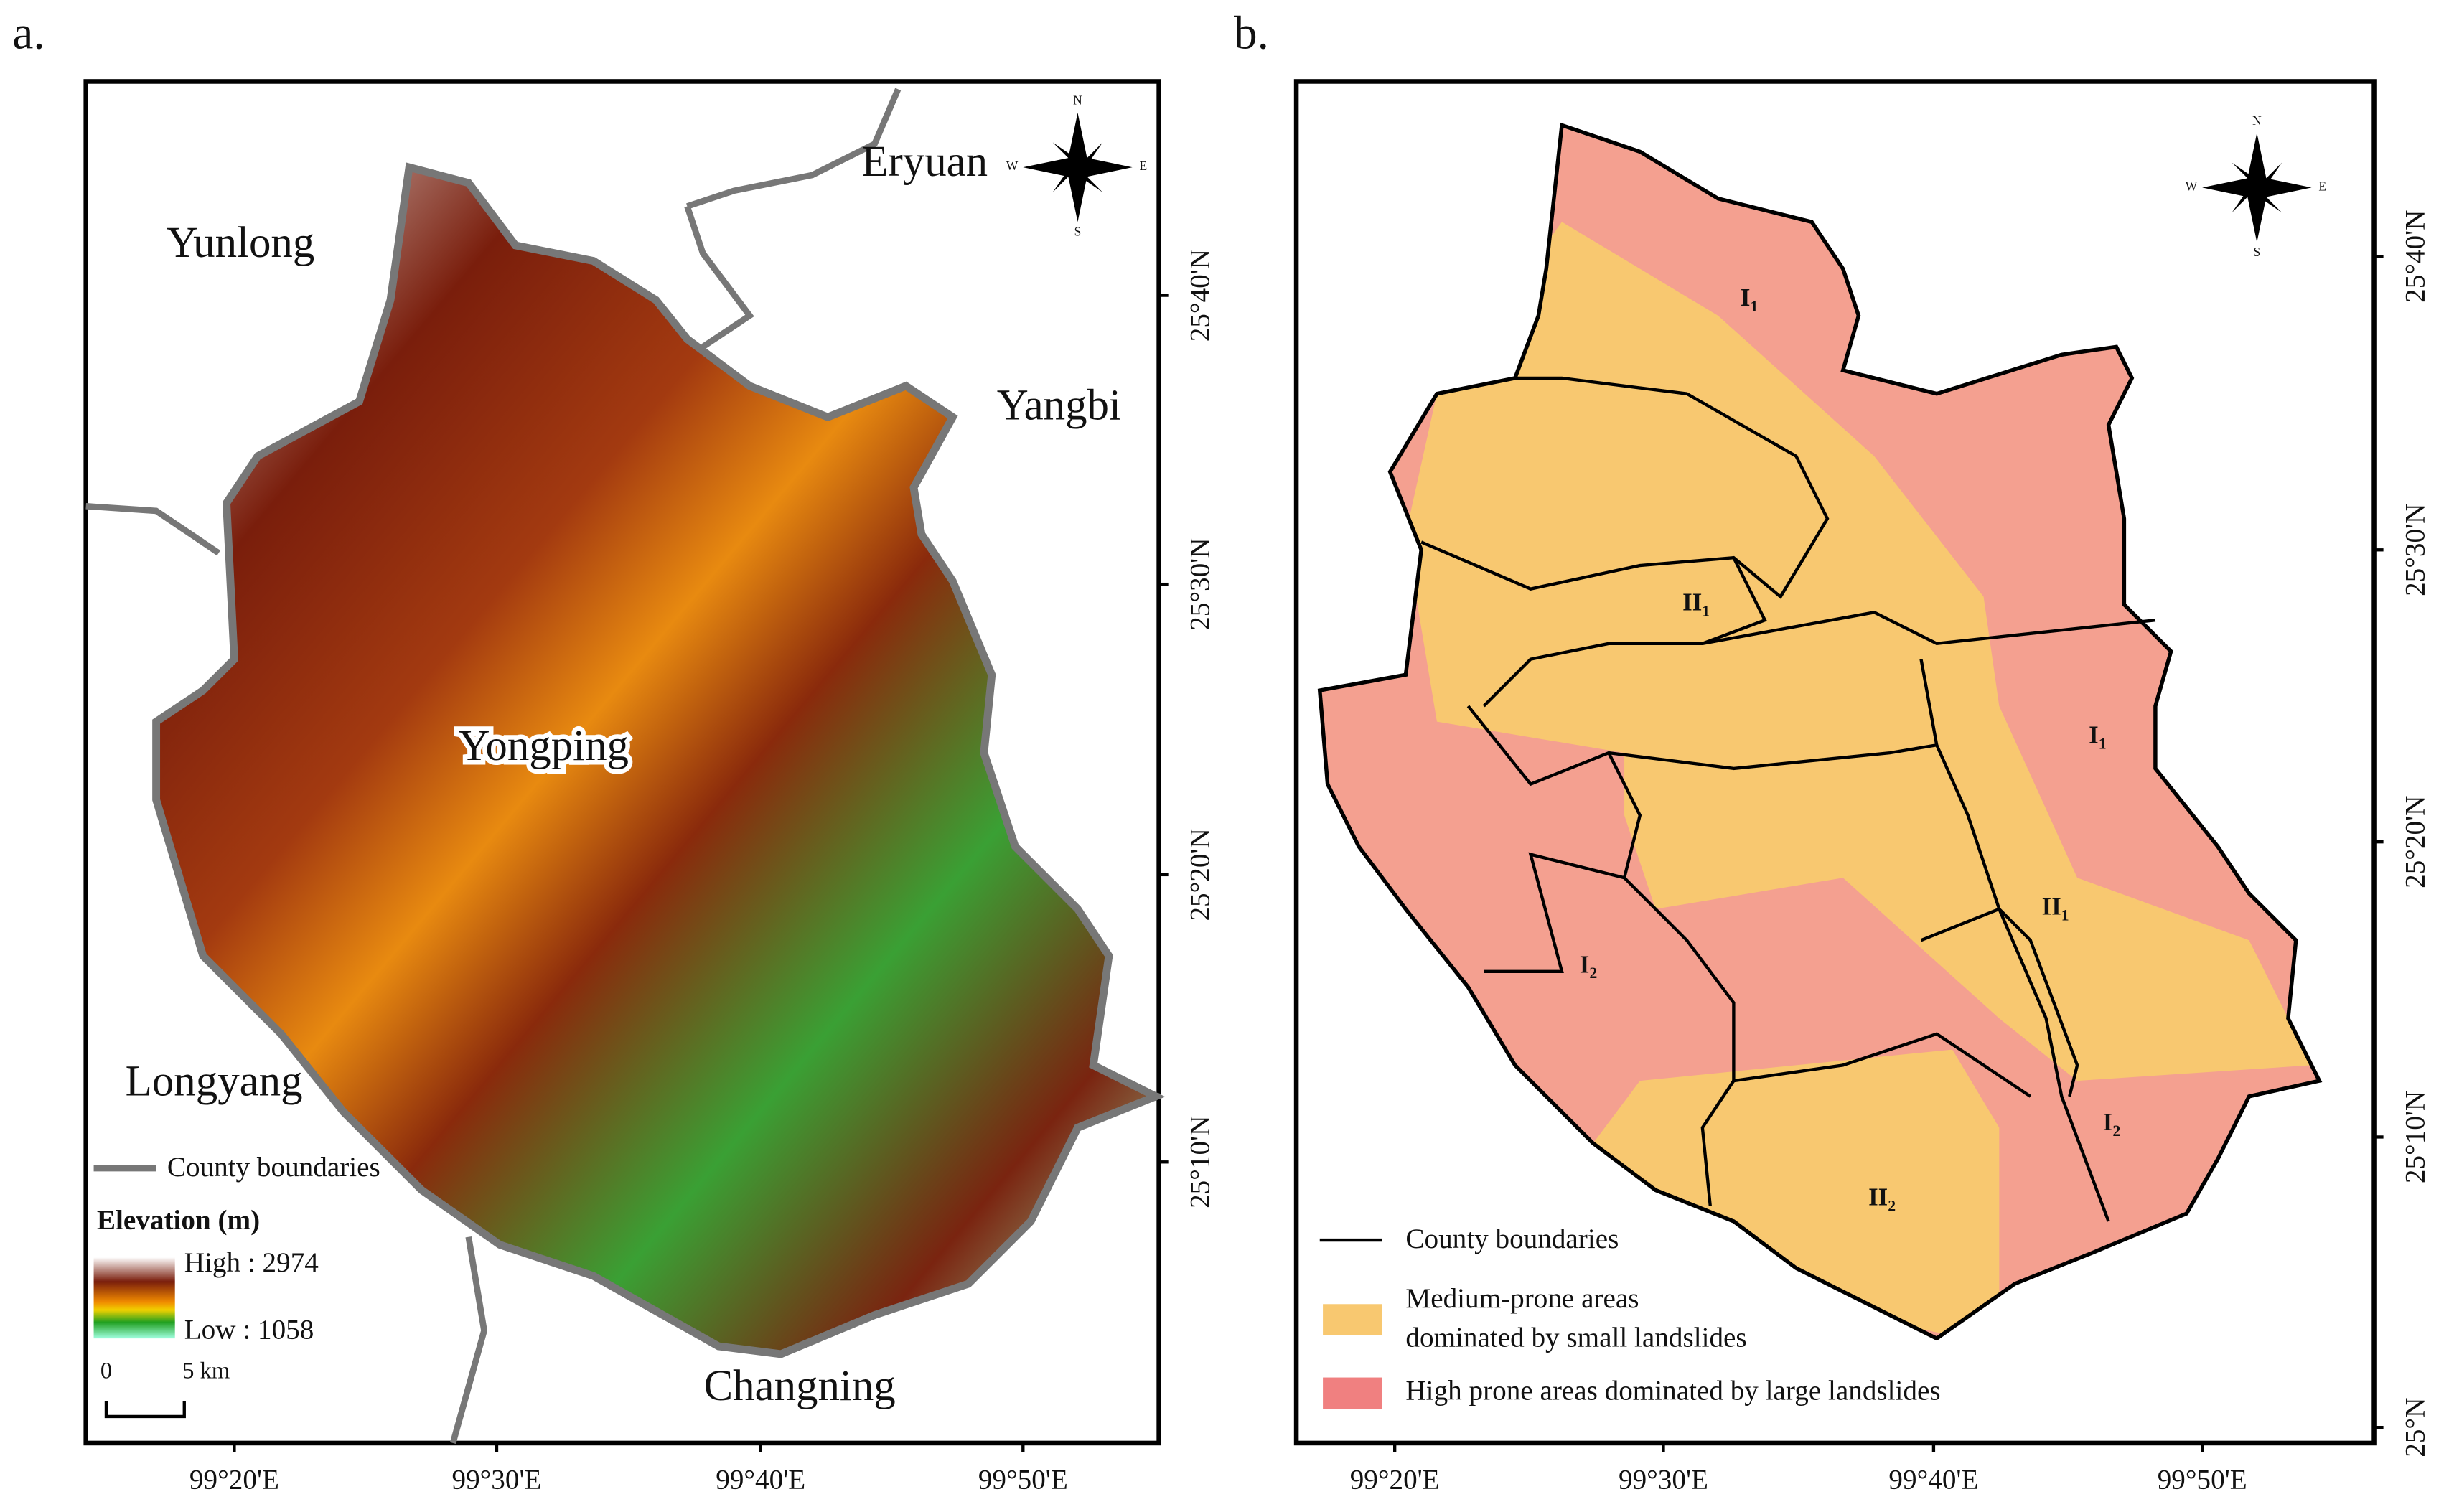 This screenshot has width=2449, height=1512. I want to click on place-name: Yunlong, so click(240, 243).